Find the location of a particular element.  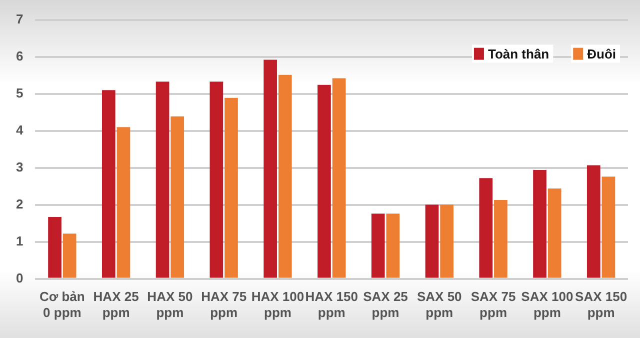

x-tick-label: HAX 150 ppm is located at coordinates (331, 304).